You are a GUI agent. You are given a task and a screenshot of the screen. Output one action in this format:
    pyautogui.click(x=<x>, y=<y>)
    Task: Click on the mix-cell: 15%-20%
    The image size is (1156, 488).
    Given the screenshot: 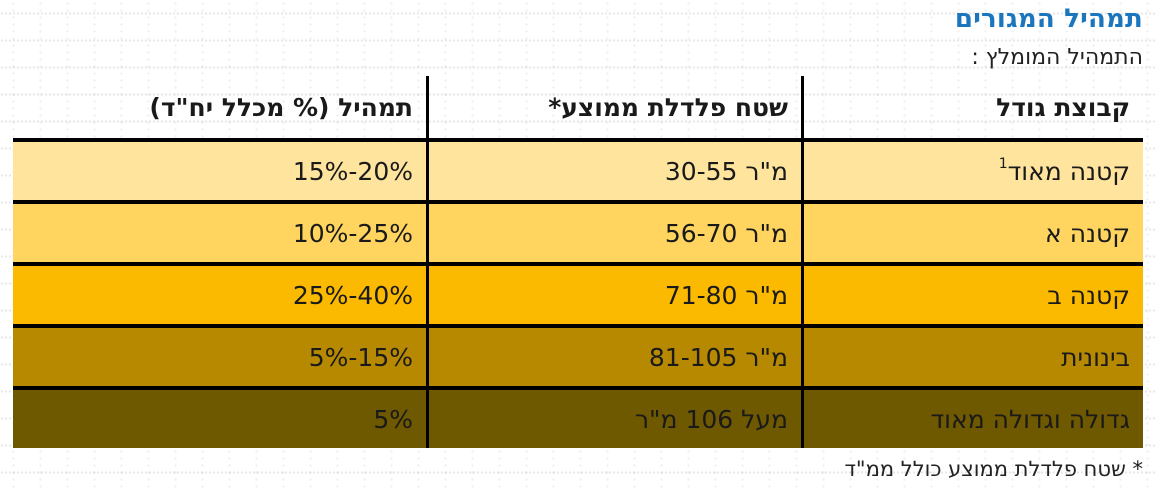 What is the action you would take?
    pyautogui.click(x=219, y=171)
    